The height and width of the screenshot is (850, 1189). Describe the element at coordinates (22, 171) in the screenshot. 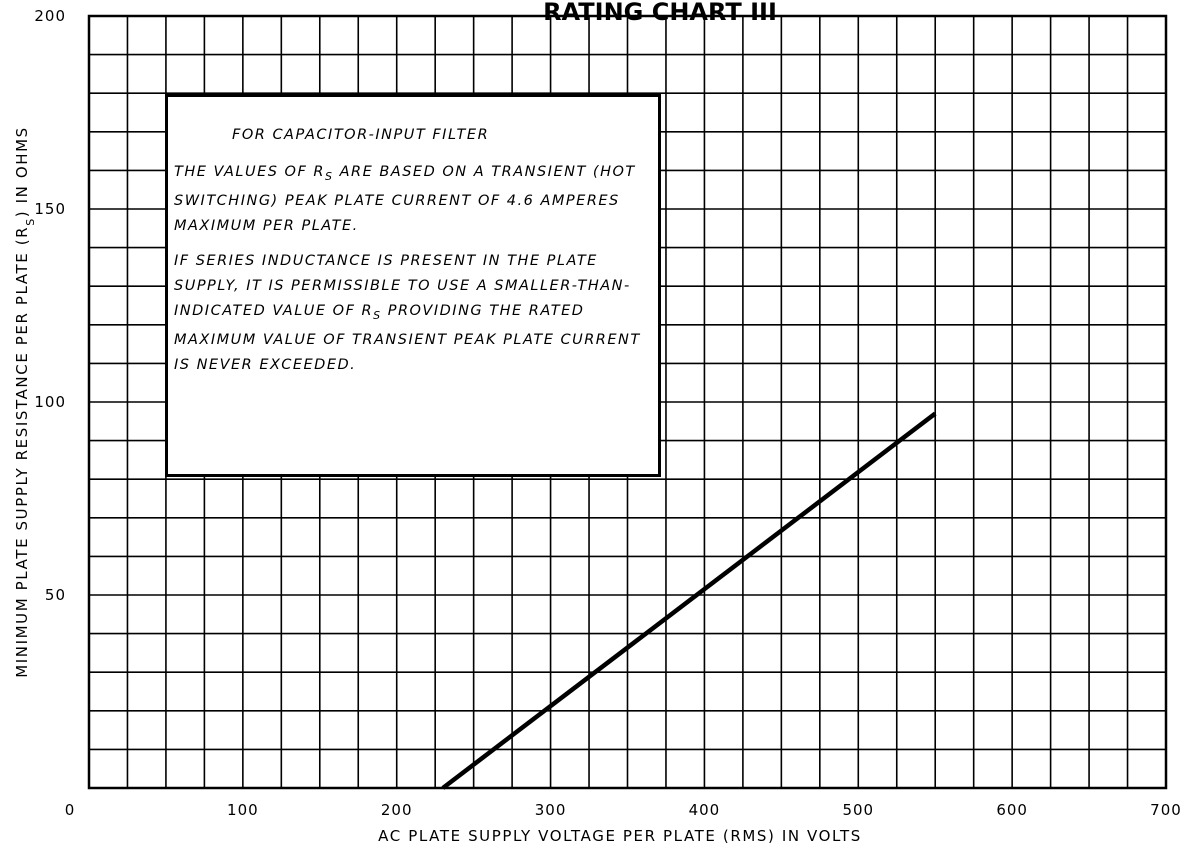

I see `y-axis-label-part2: ) IN OHMS` at that location.